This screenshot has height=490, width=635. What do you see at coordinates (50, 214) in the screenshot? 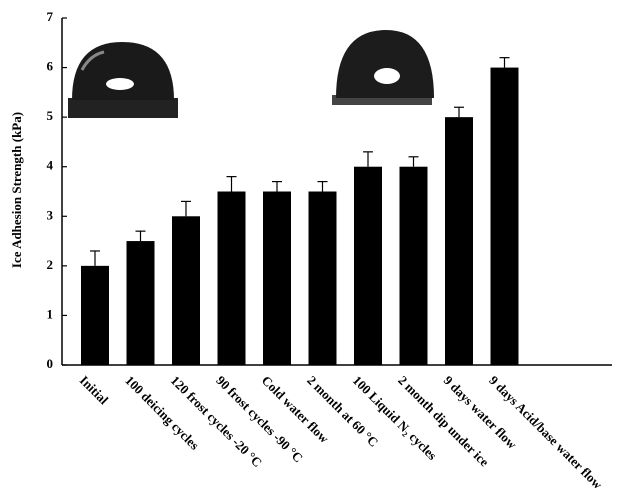
I see `y-tick-label: 3` at bounding box center [50, 214].